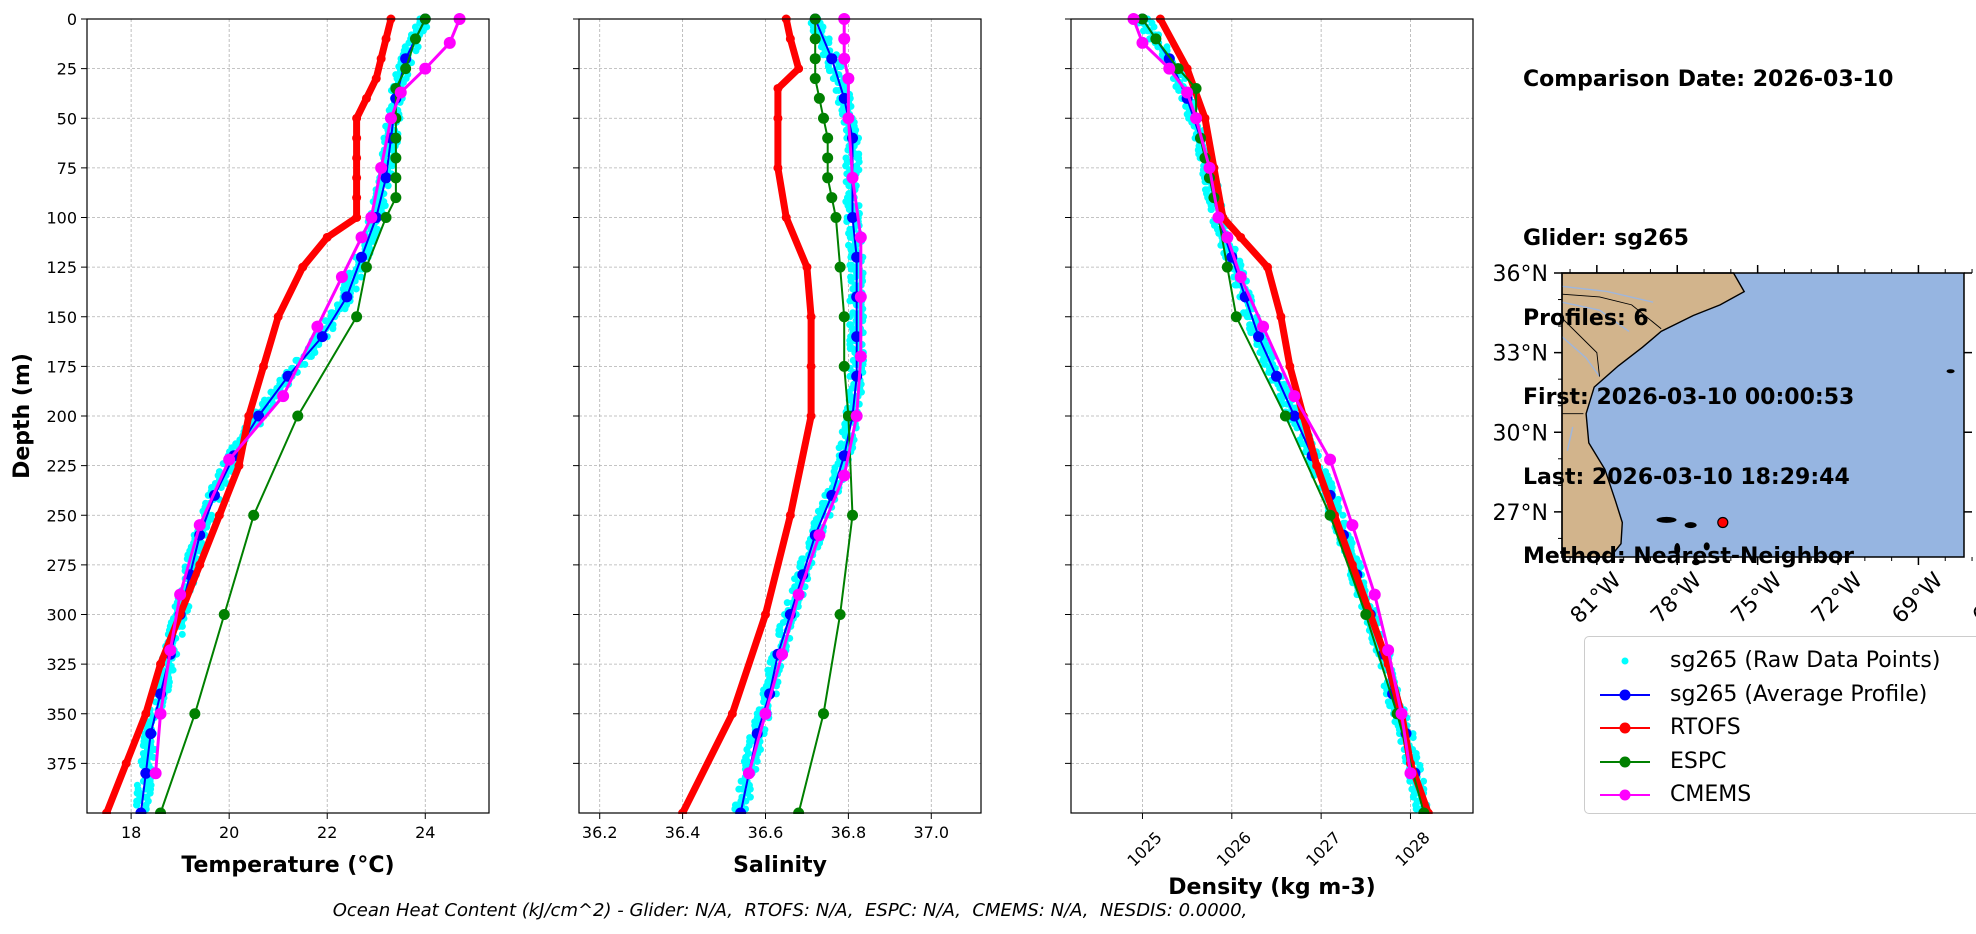 The height and width of the screenshot is (934, 1976). I want to click on lon-tick-label: 69°W, so click(1918, 598).